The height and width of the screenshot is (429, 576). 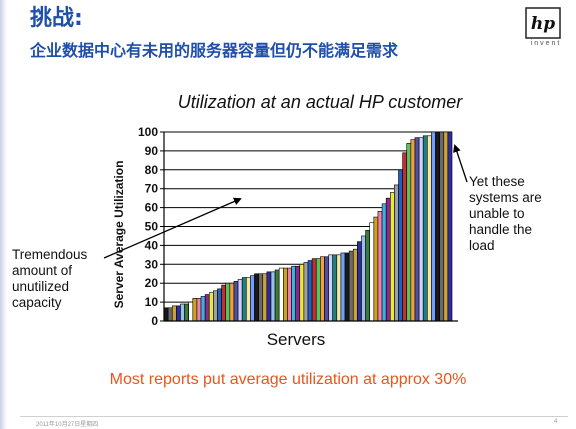 I want to click on callout-overloaded-line: load, so click(x=482, y=245).